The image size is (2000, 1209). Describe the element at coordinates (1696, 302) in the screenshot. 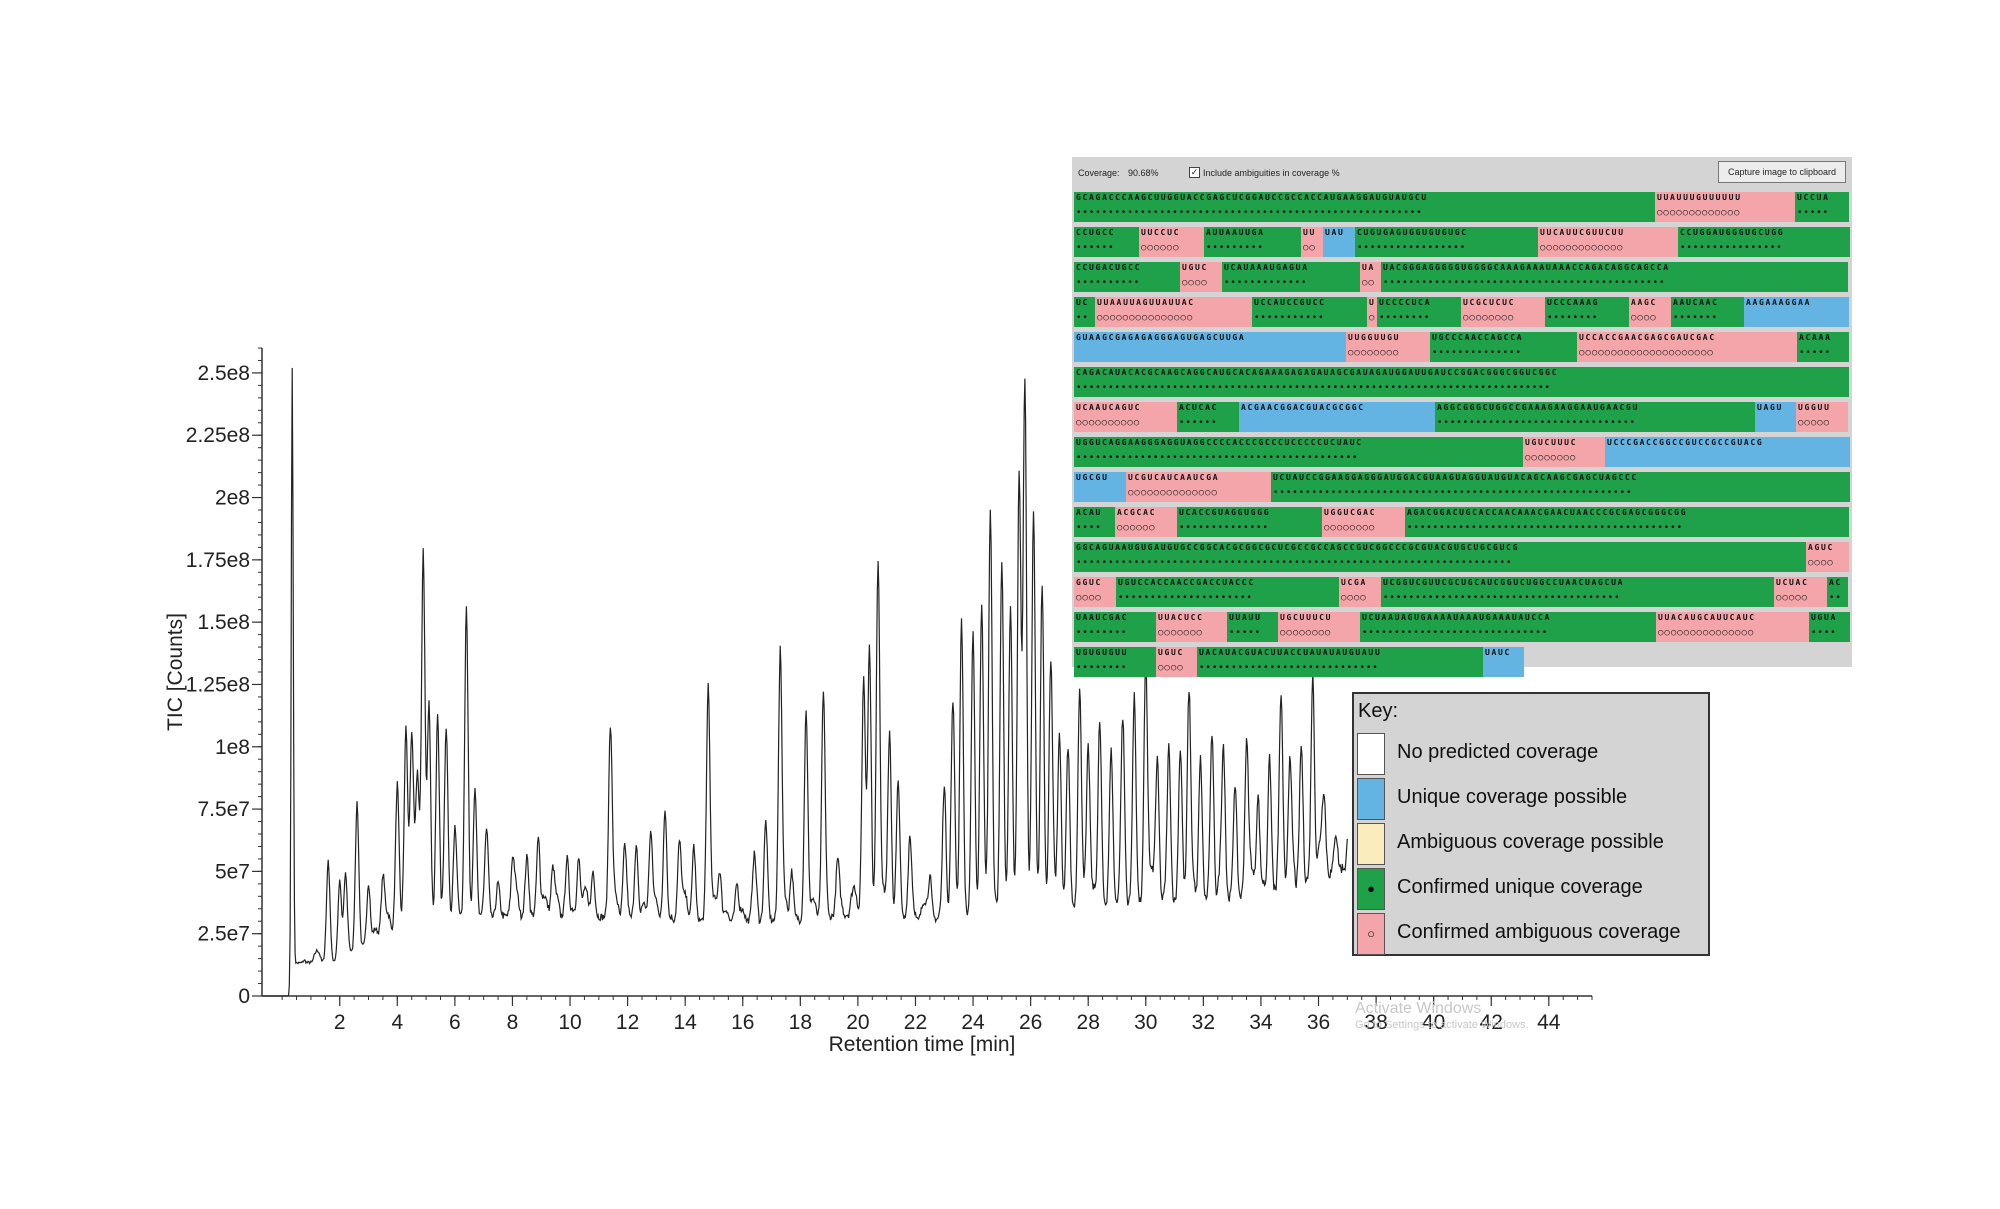

I see `sequence-letters: AAUCAAC` at that location.